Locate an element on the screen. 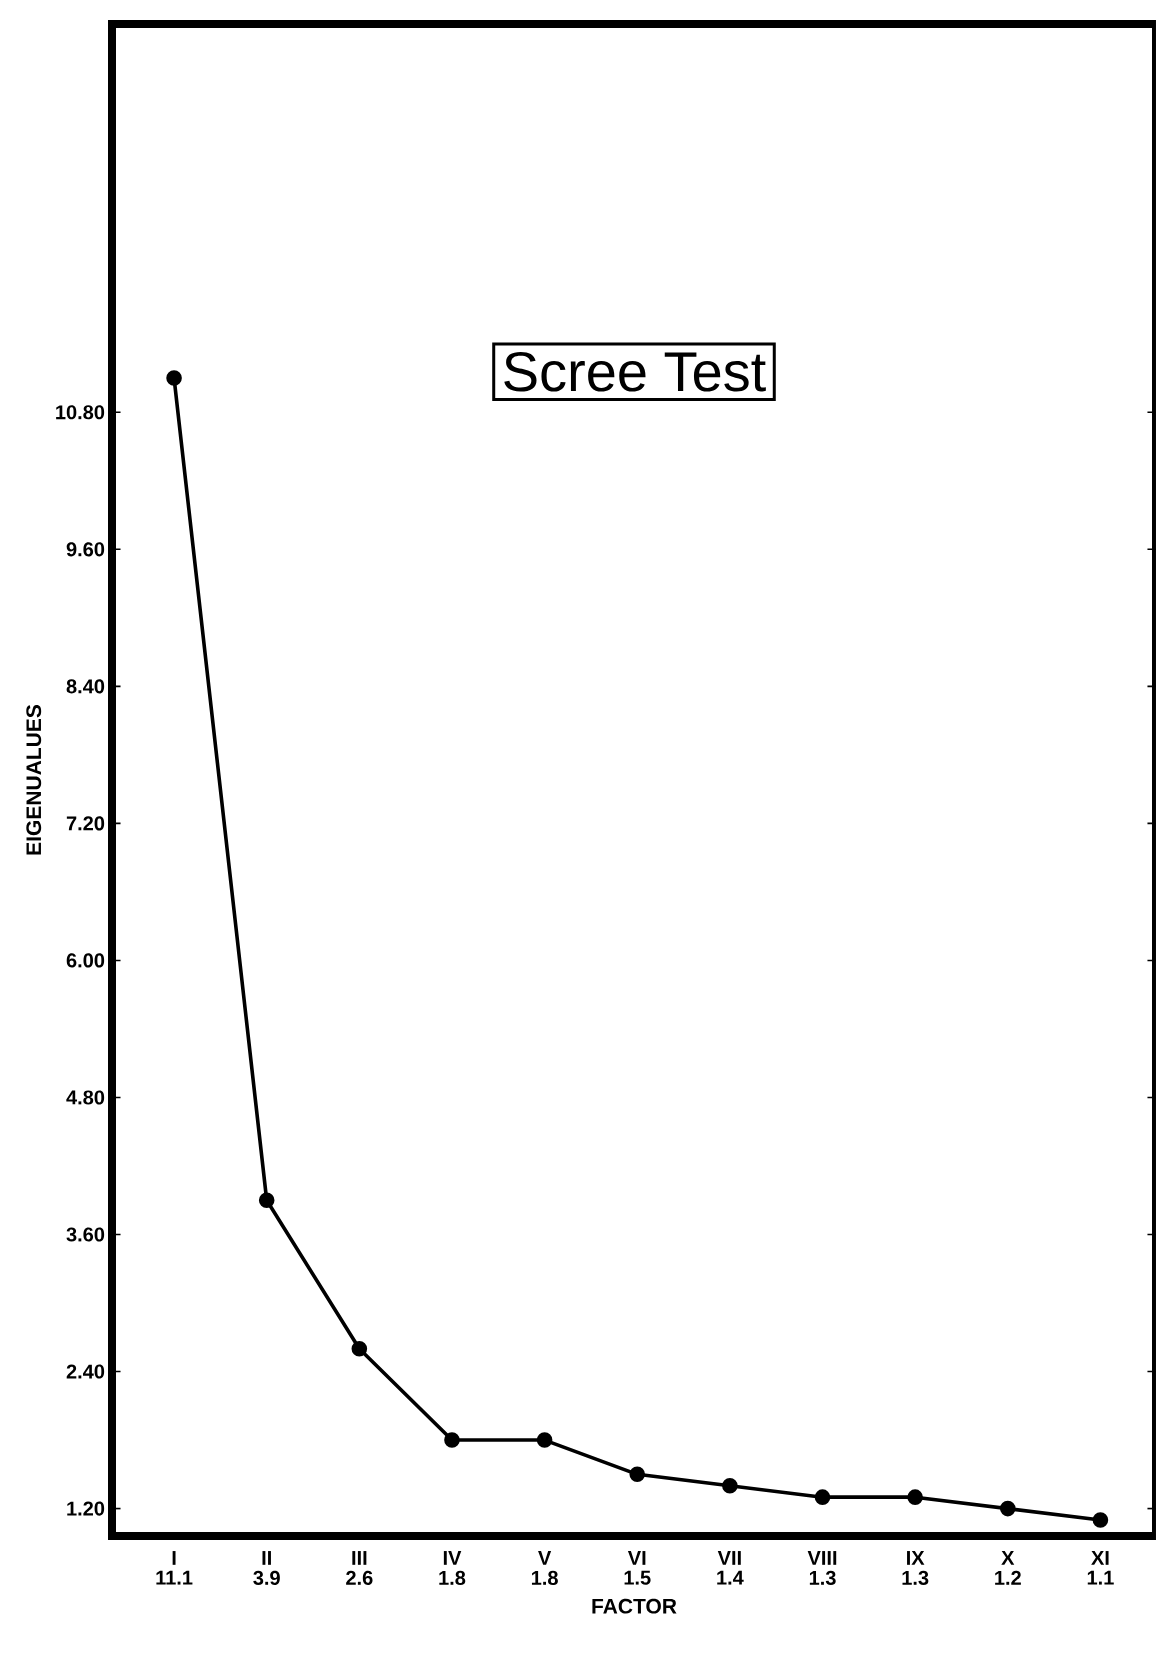 This screenshot has height=1672, width=1156. y-axis-title: EIGENUALUES is located at coordinates (34, 779).